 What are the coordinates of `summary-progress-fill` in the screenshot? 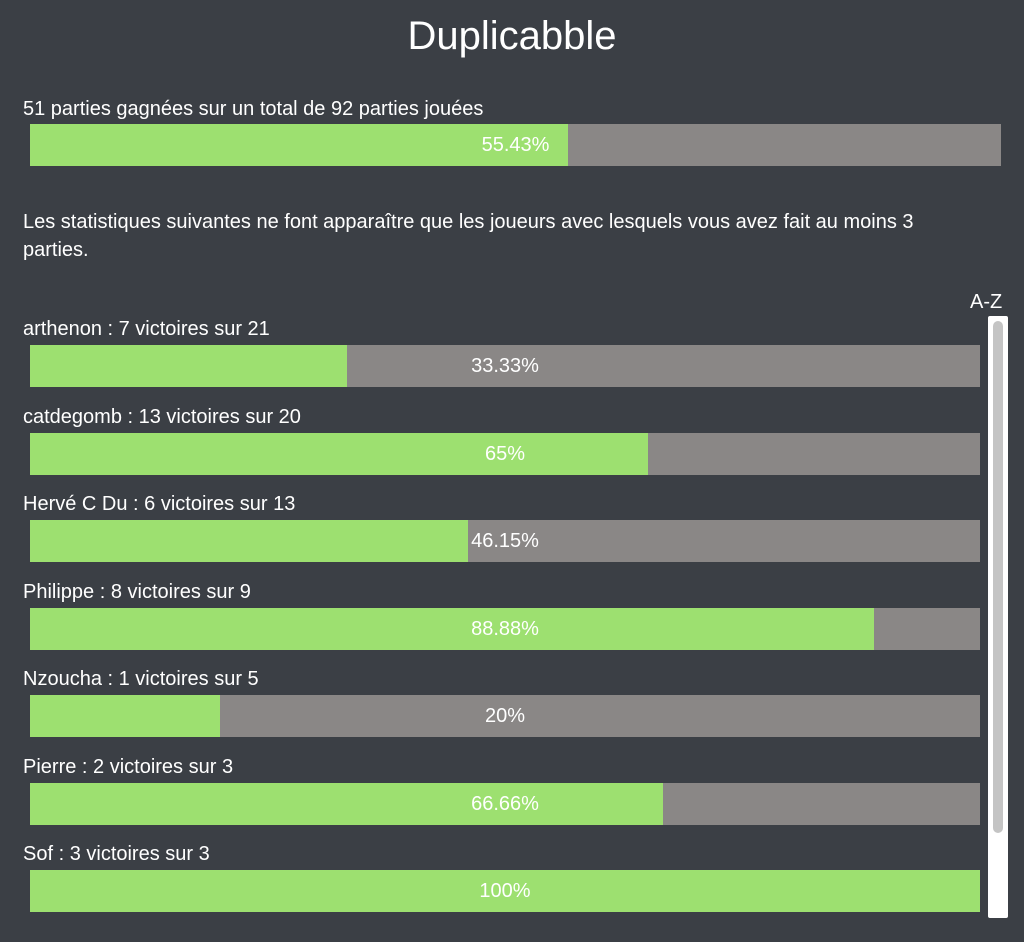 It's located at (299, 145).